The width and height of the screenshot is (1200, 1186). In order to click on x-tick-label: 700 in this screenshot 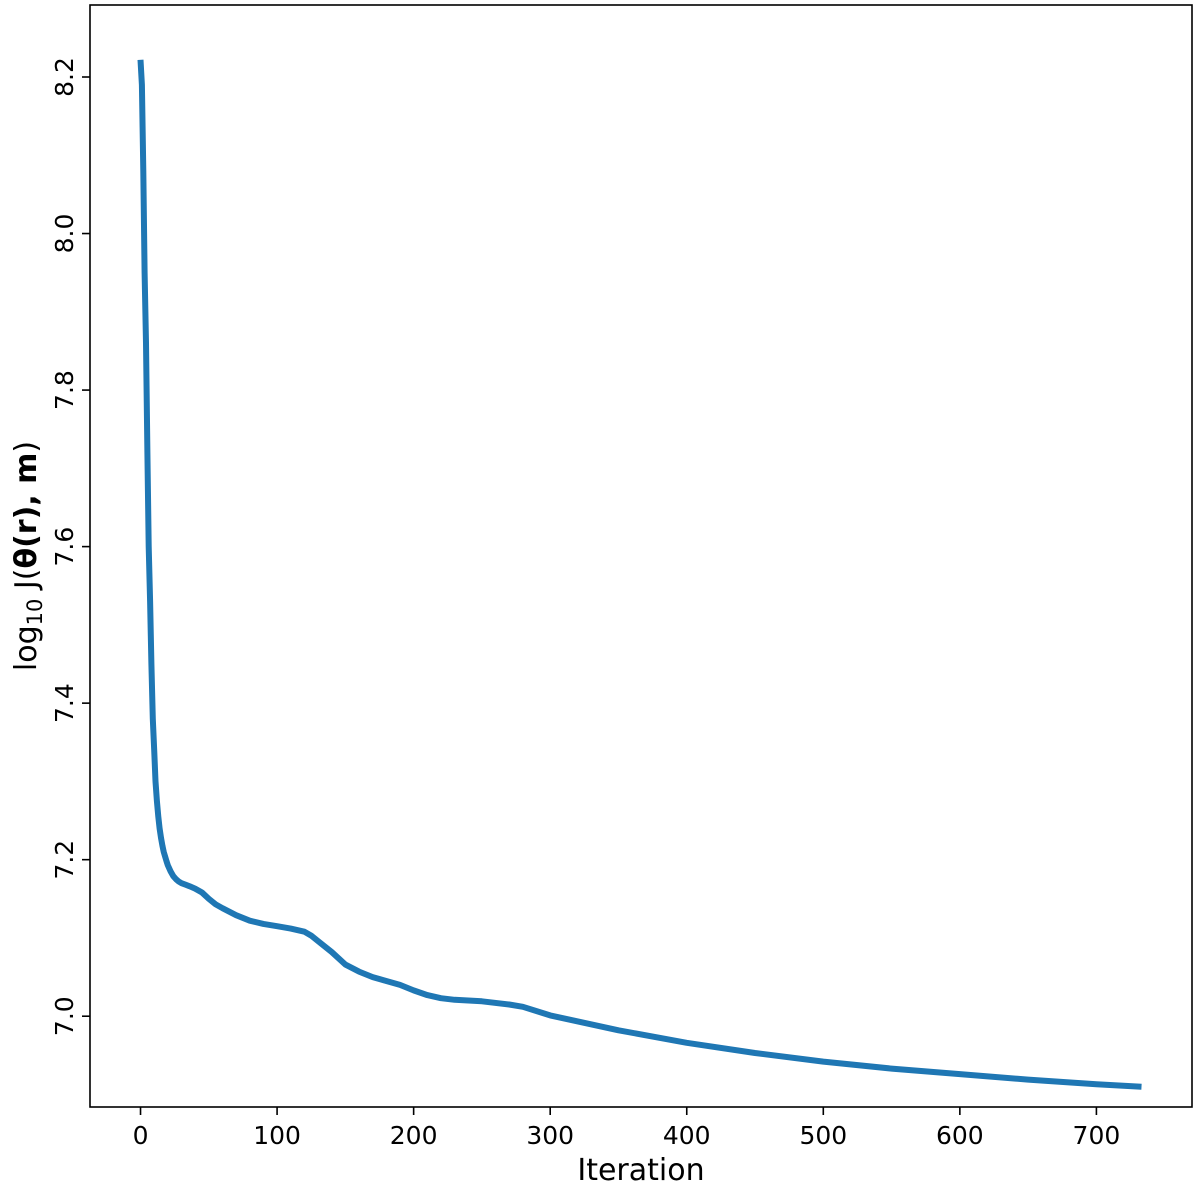, I will do `click(1097, 1135)`.